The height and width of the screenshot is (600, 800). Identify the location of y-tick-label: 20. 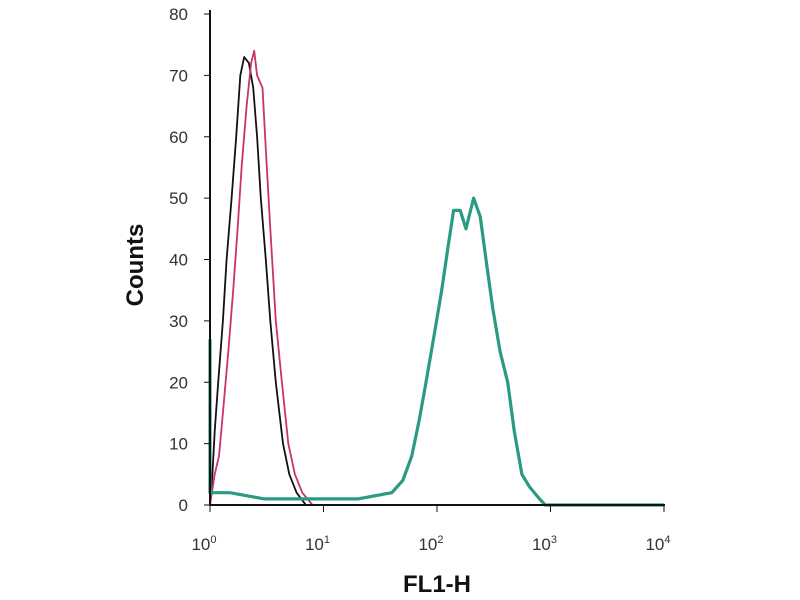
(178, 382).